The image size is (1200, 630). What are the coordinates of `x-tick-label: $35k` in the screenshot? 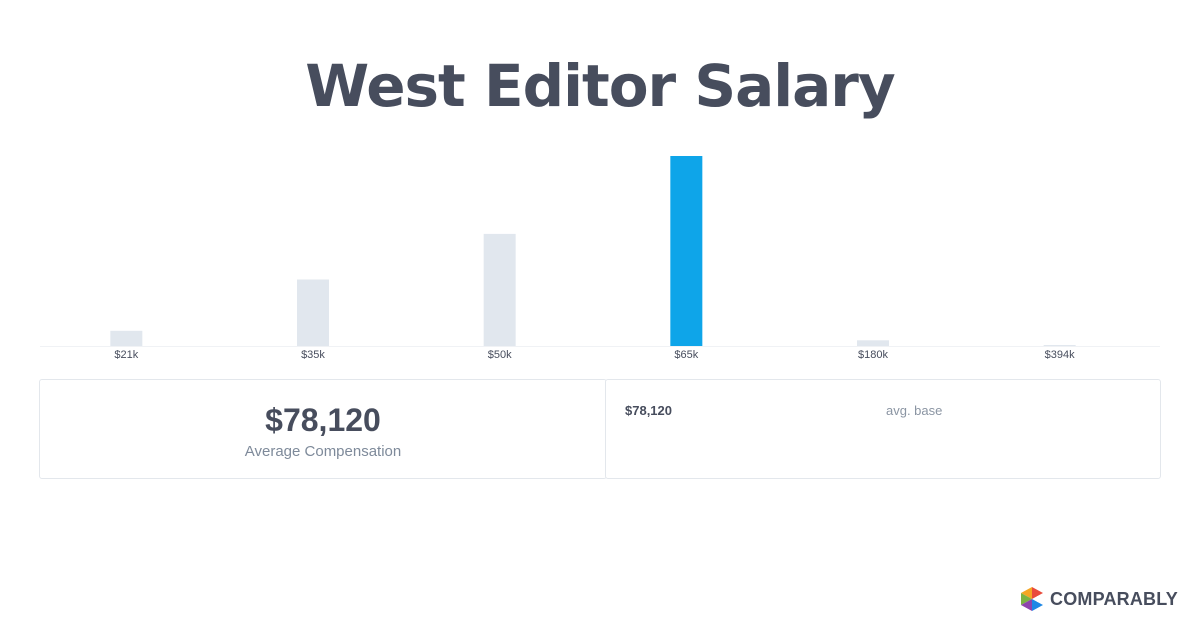 It's located at (313, 355).